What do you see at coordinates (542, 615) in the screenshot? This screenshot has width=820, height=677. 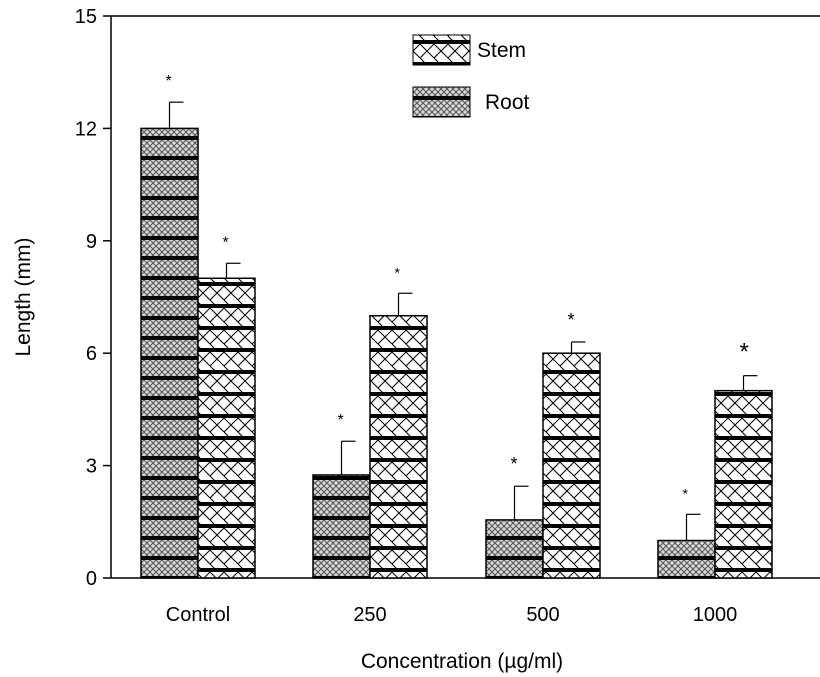 I see `x-tick-label: 500` at bounding box center [542, 615].